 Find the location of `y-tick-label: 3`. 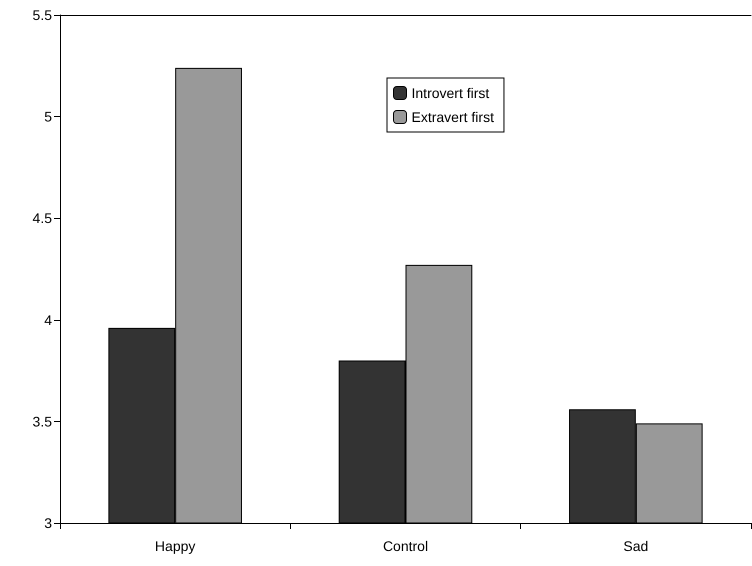

y-tick-label: 3 is located at coordinates (48, 523).